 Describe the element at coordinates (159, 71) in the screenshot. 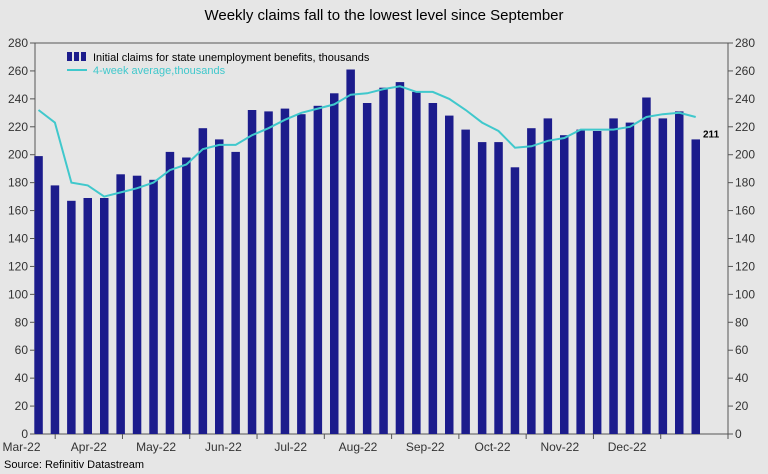

I see `legend-label-line: 4-week average,thousands` at that location.